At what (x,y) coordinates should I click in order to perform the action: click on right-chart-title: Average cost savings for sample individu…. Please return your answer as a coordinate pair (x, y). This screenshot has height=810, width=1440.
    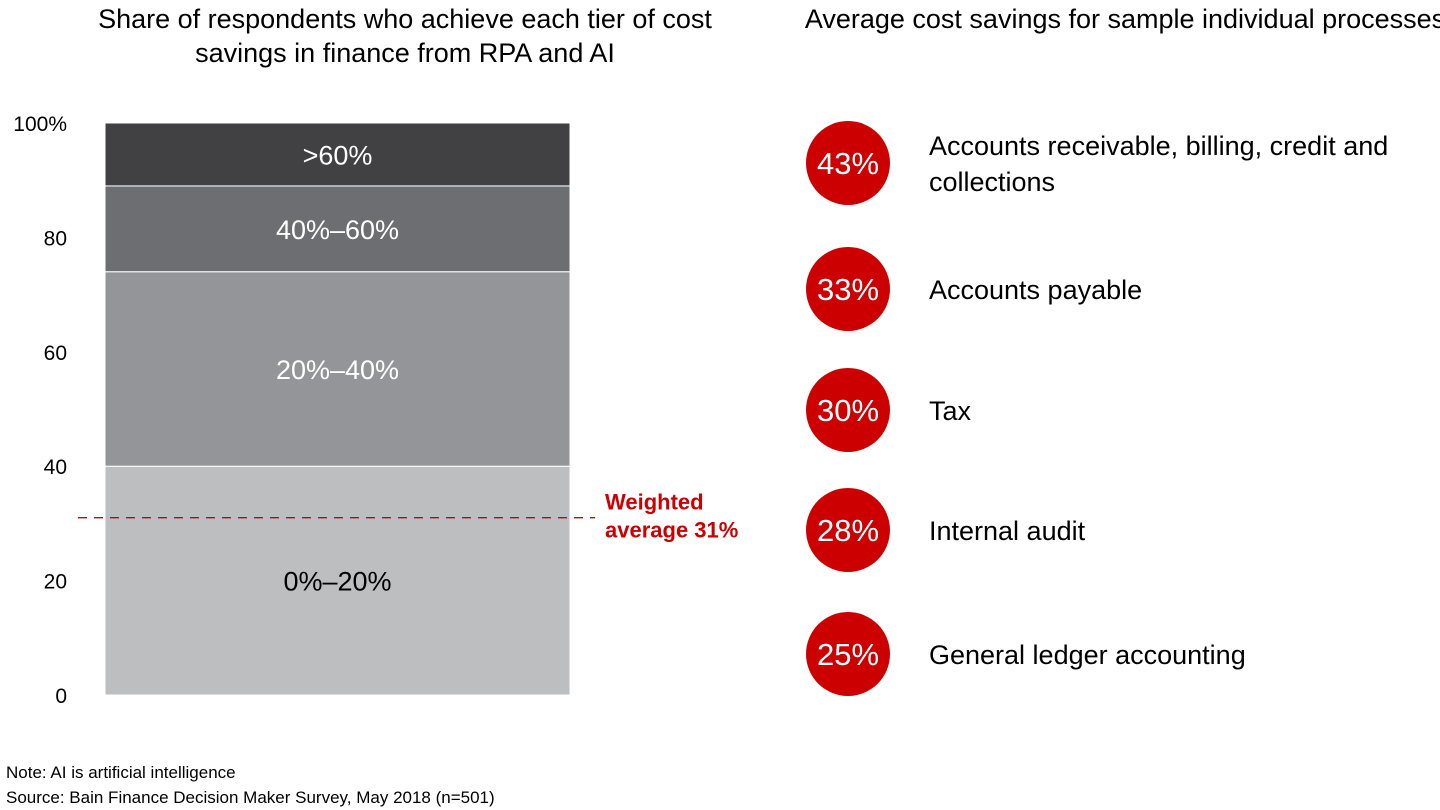
    Looking at the image, I should click on (1122, 19).